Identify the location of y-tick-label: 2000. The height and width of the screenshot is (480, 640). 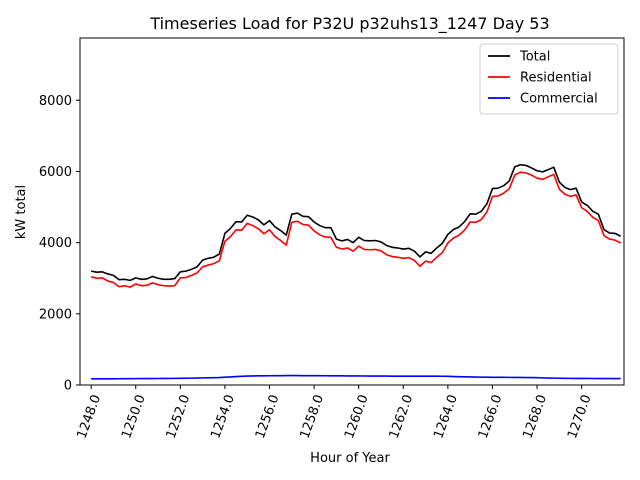
(55, 314).